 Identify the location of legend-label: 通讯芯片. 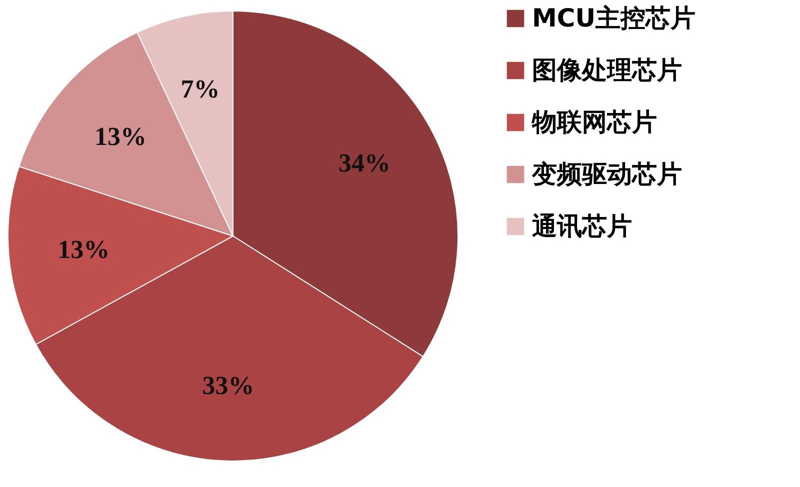
(582, 226).